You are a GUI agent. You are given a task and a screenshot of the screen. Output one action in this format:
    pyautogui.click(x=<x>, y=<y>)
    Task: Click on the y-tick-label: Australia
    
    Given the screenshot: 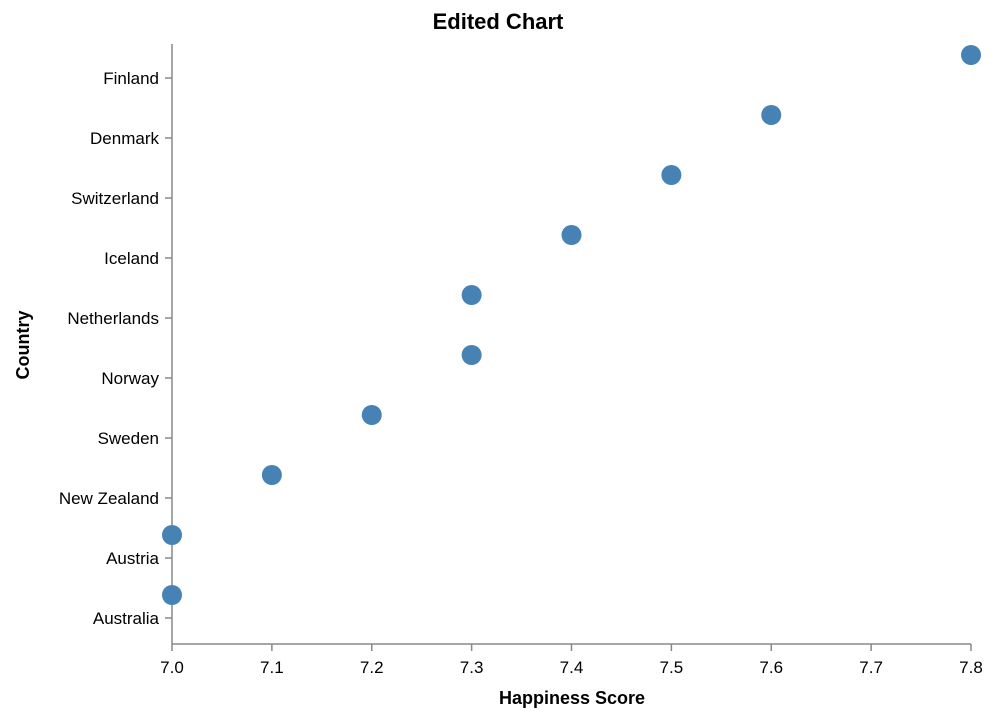 What is the action you would take?
    pyautogui.click(x=126, y=618)
    